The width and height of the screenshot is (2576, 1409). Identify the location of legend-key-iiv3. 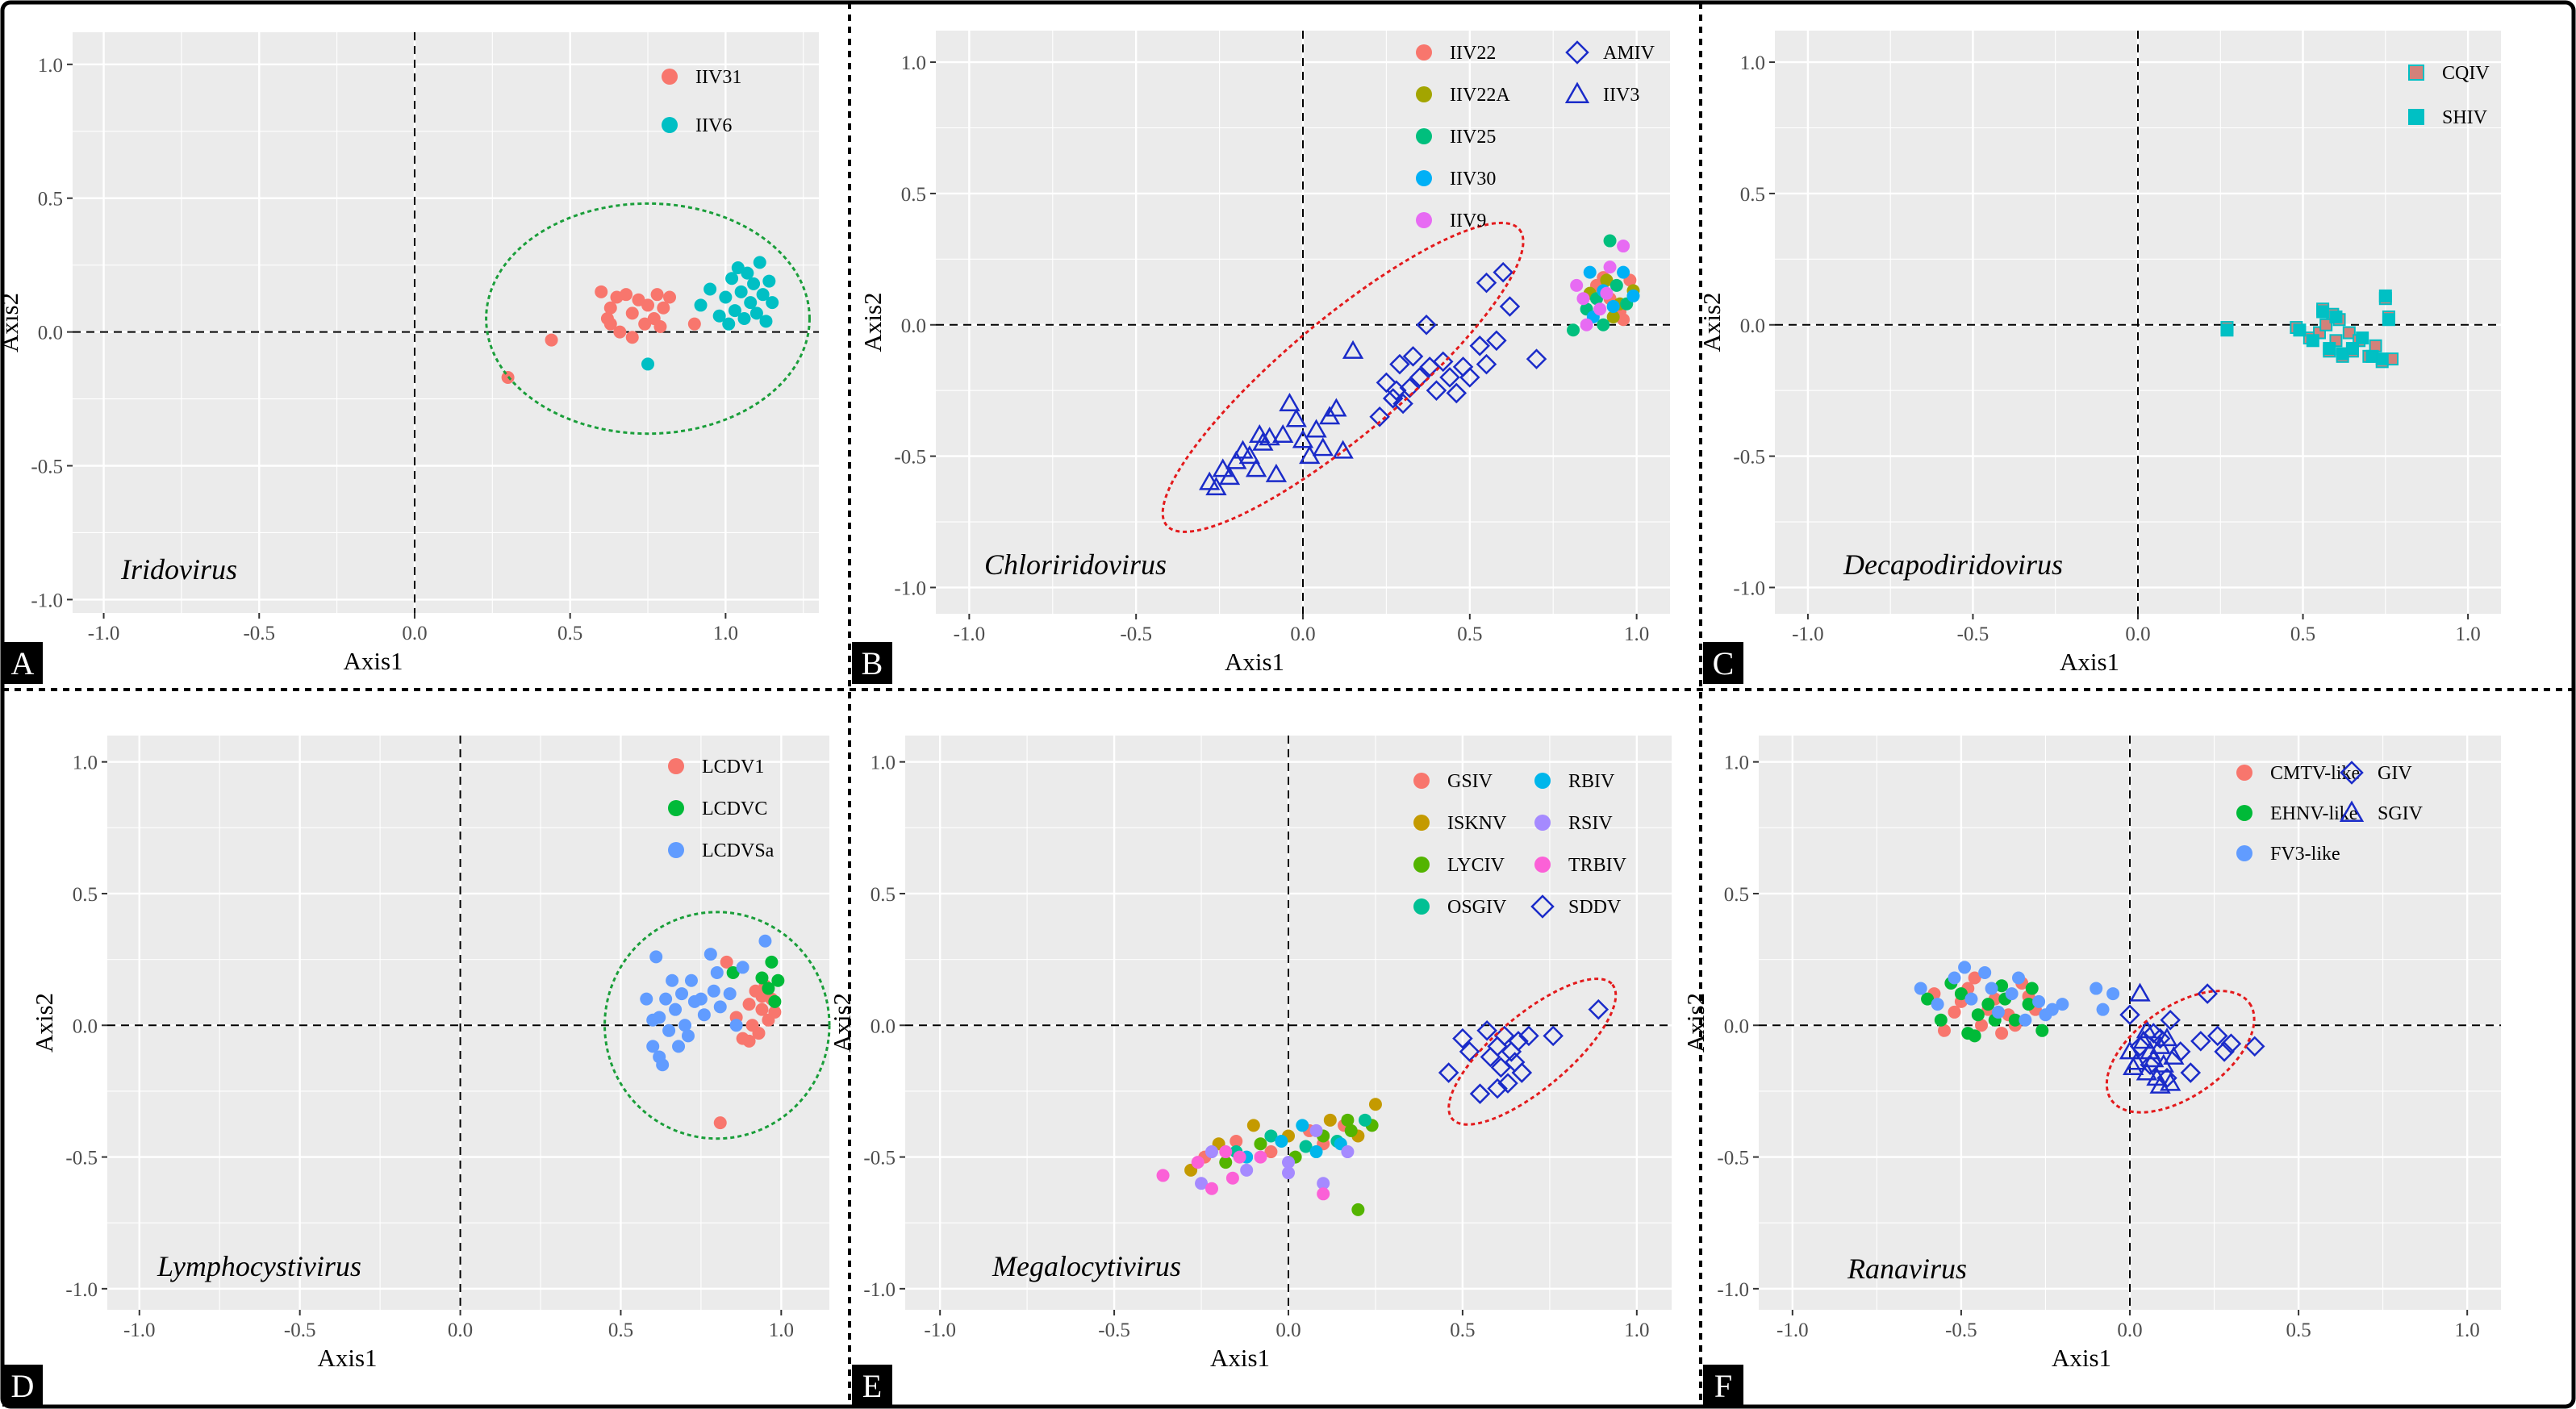
(1577, 92).